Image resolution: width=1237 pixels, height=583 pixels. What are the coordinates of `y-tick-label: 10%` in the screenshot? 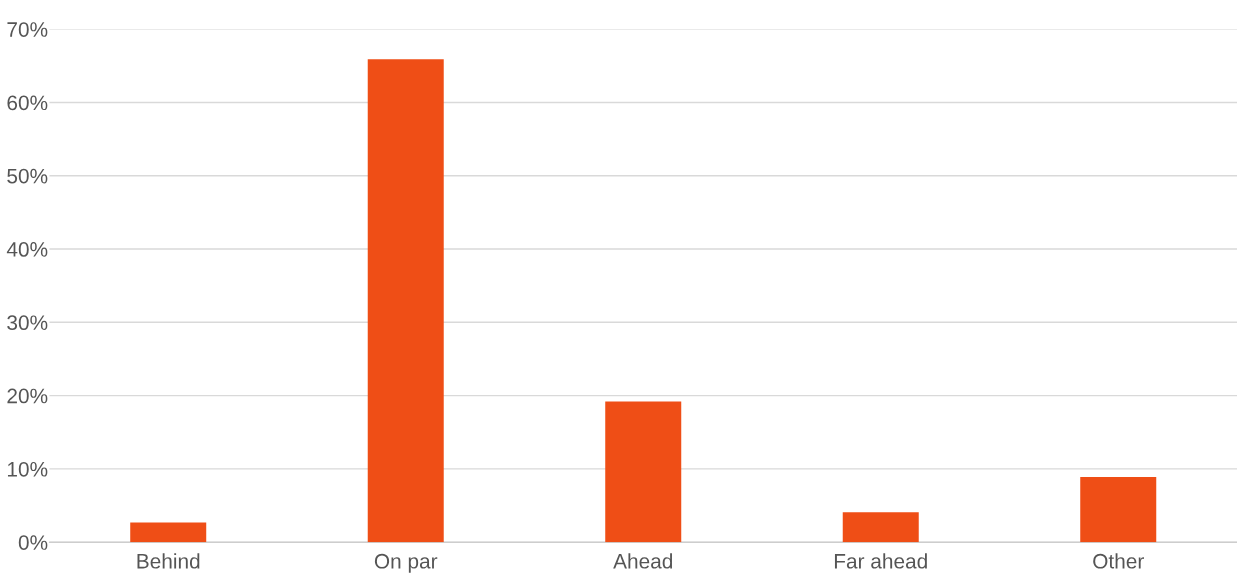 It's located at (27, 469).